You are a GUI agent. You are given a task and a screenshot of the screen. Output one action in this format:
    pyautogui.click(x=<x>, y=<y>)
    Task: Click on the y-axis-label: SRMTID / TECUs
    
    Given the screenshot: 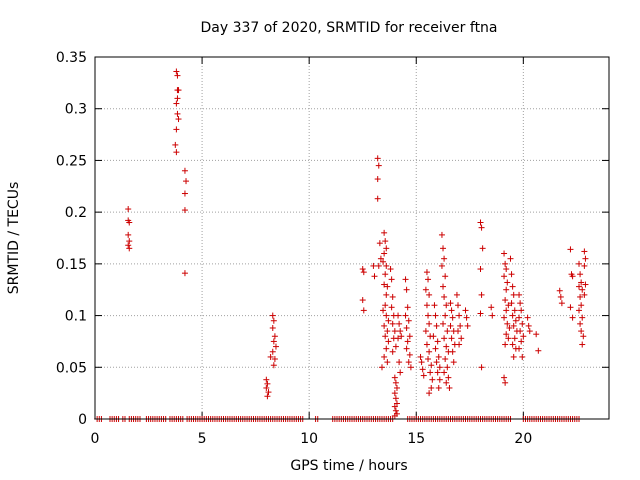 What is the action you would take?
    pyautogui.click(x=14, y=238)
    